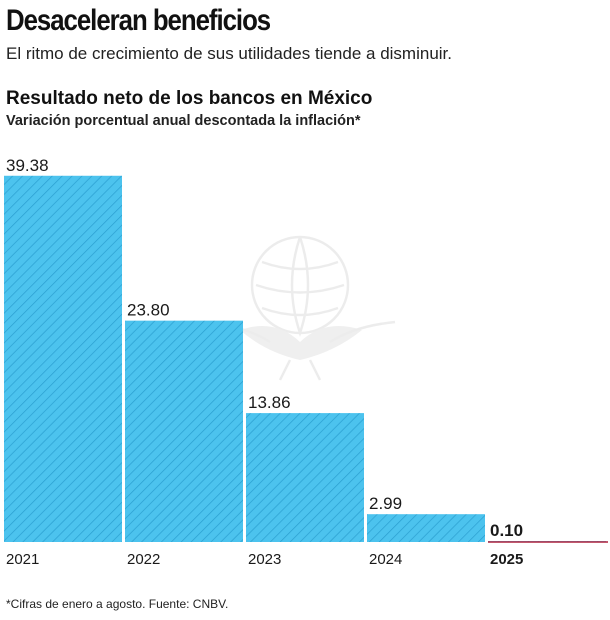 Image resolution: width=610 pixels, height=620 pixels. Describe the element at coordinates (305, 477) in the screenshot. I see `bar-2023` at that location.